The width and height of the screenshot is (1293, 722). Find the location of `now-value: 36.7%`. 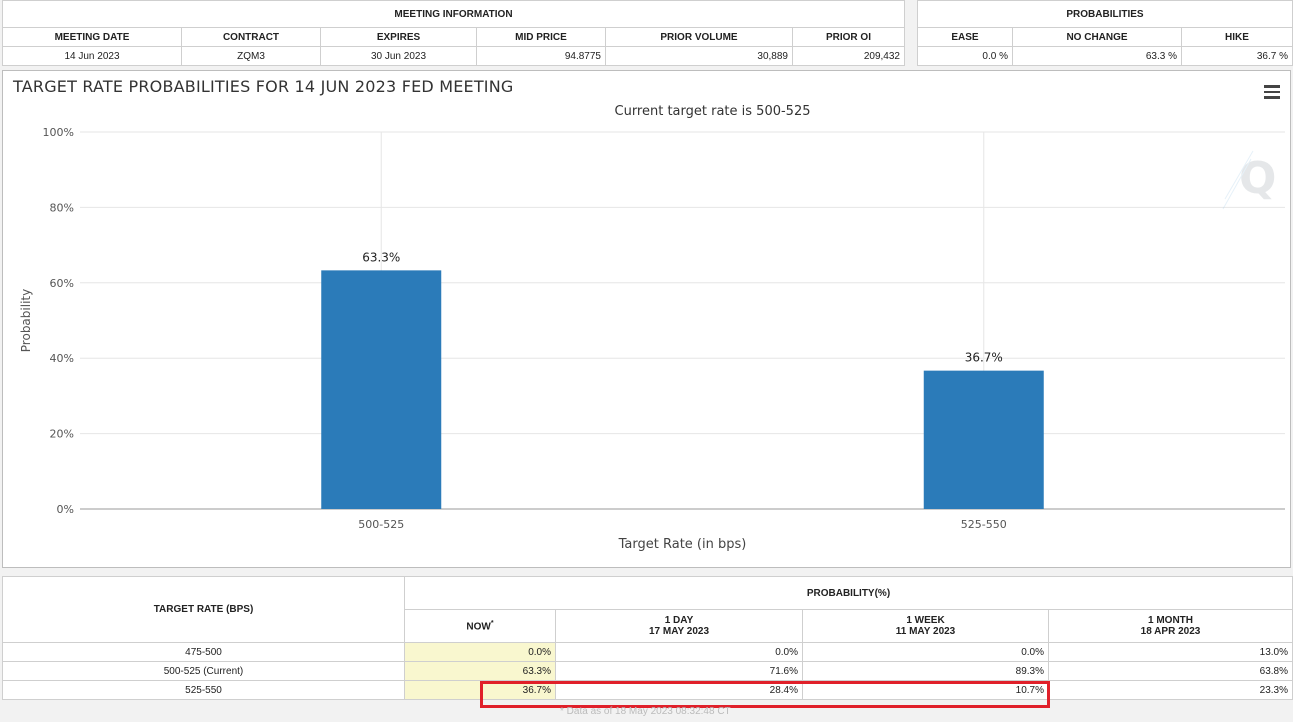

now-value: 36.7% is located at coordinates (480, 690).